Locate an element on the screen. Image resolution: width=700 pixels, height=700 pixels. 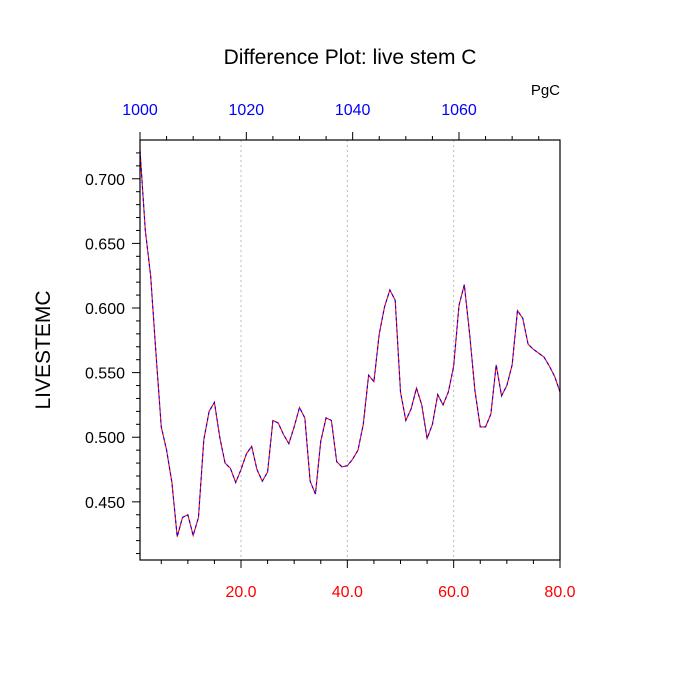
y-tick-label: 0.600 is located at coordinates (105, 309).